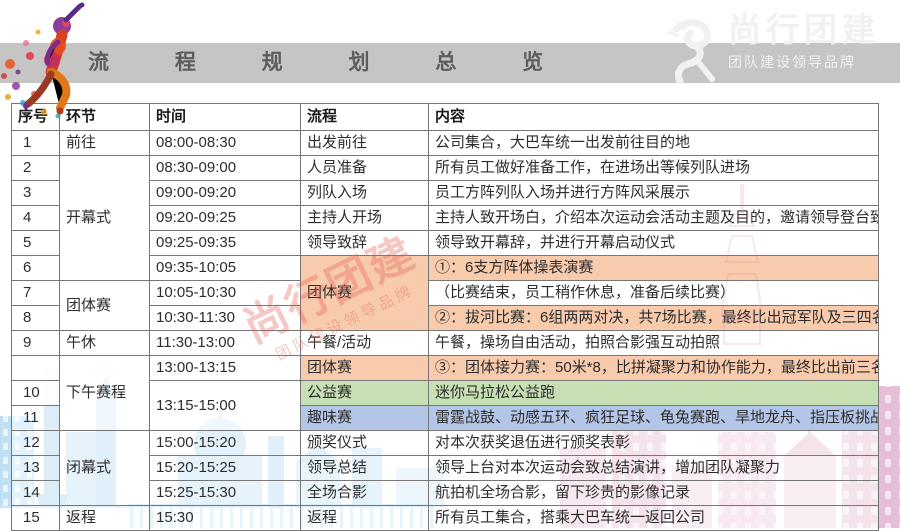  I want to click on cell-no: 7, so click(35, 293).